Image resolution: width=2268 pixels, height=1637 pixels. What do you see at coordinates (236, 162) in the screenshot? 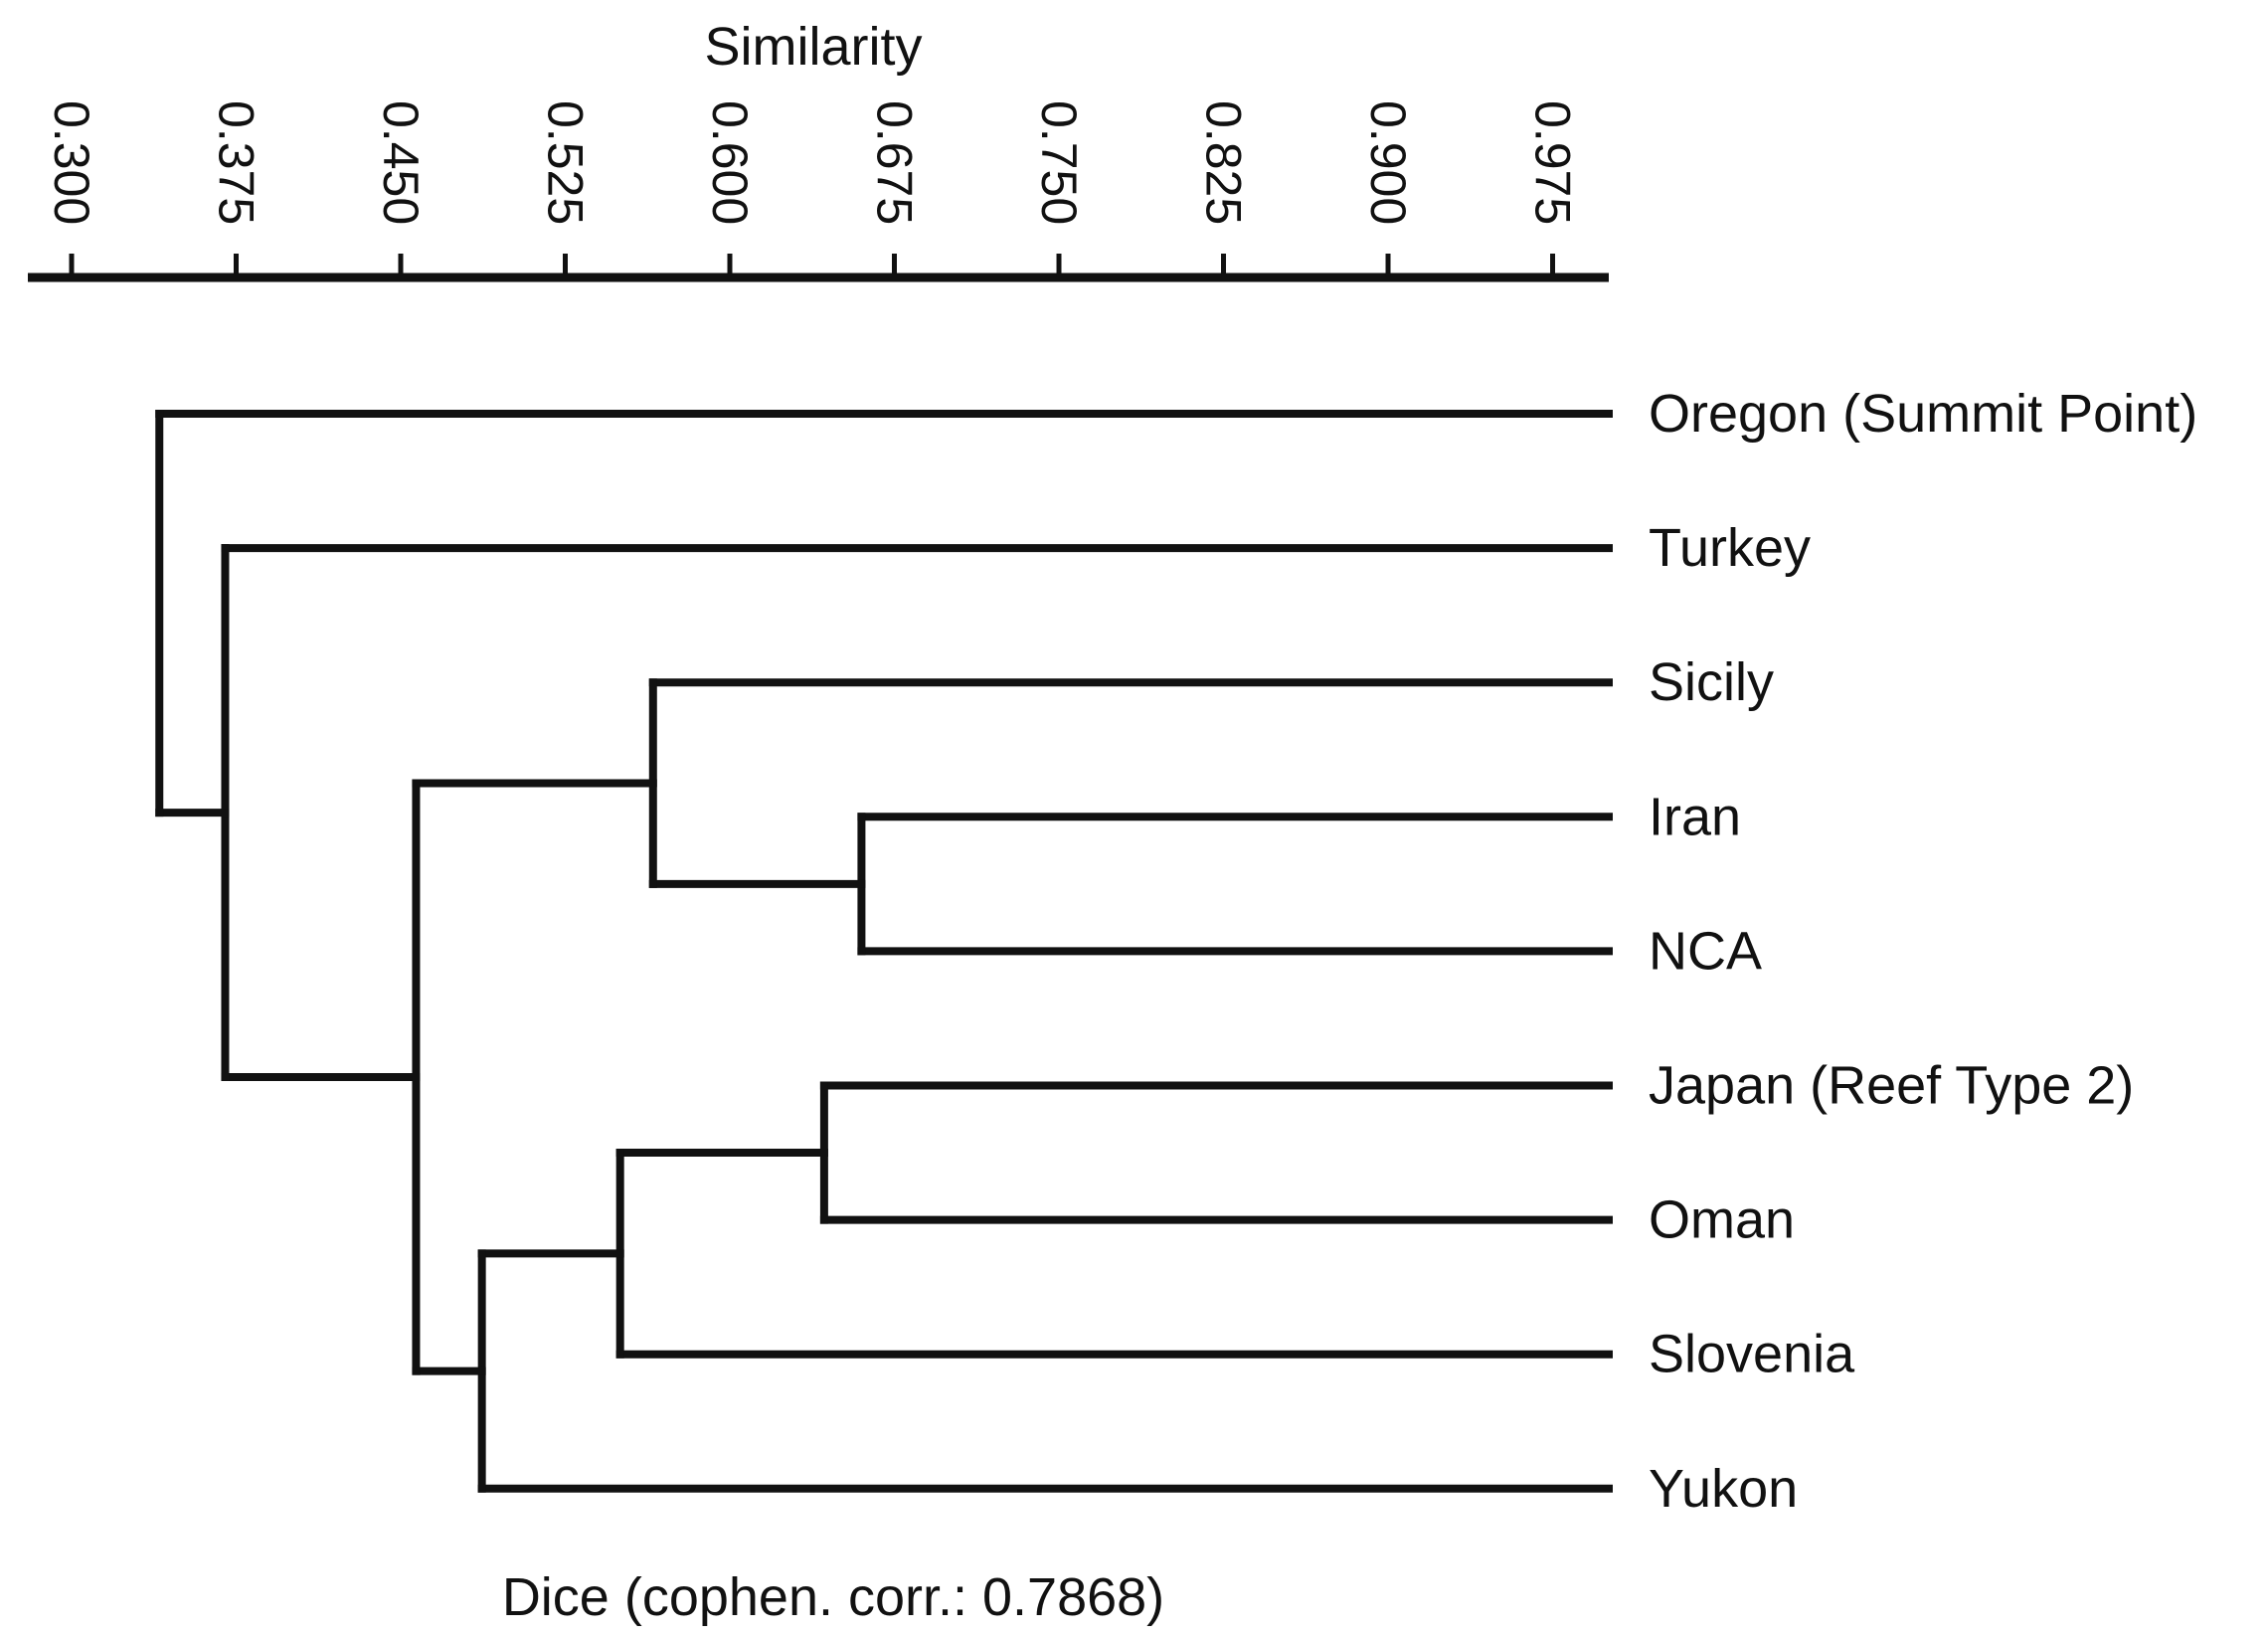
I see `tick-label: 0.375` at bounding box center [236, 162].